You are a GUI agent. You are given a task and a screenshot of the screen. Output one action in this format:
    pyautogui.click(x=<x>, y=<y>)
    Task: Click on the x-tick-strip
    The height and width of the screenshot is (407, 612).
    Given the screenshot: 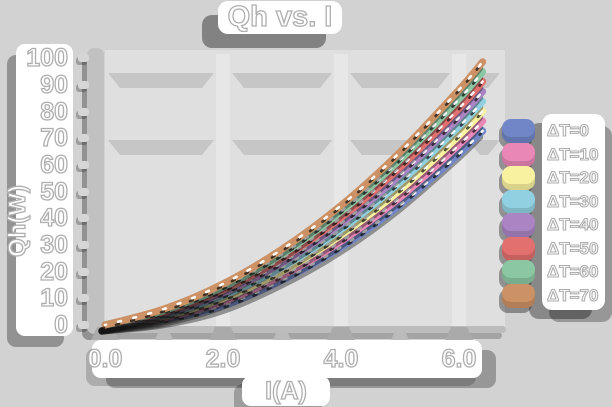 What is the action you would take?
    pyautogui.click(x=287, y=359)
    